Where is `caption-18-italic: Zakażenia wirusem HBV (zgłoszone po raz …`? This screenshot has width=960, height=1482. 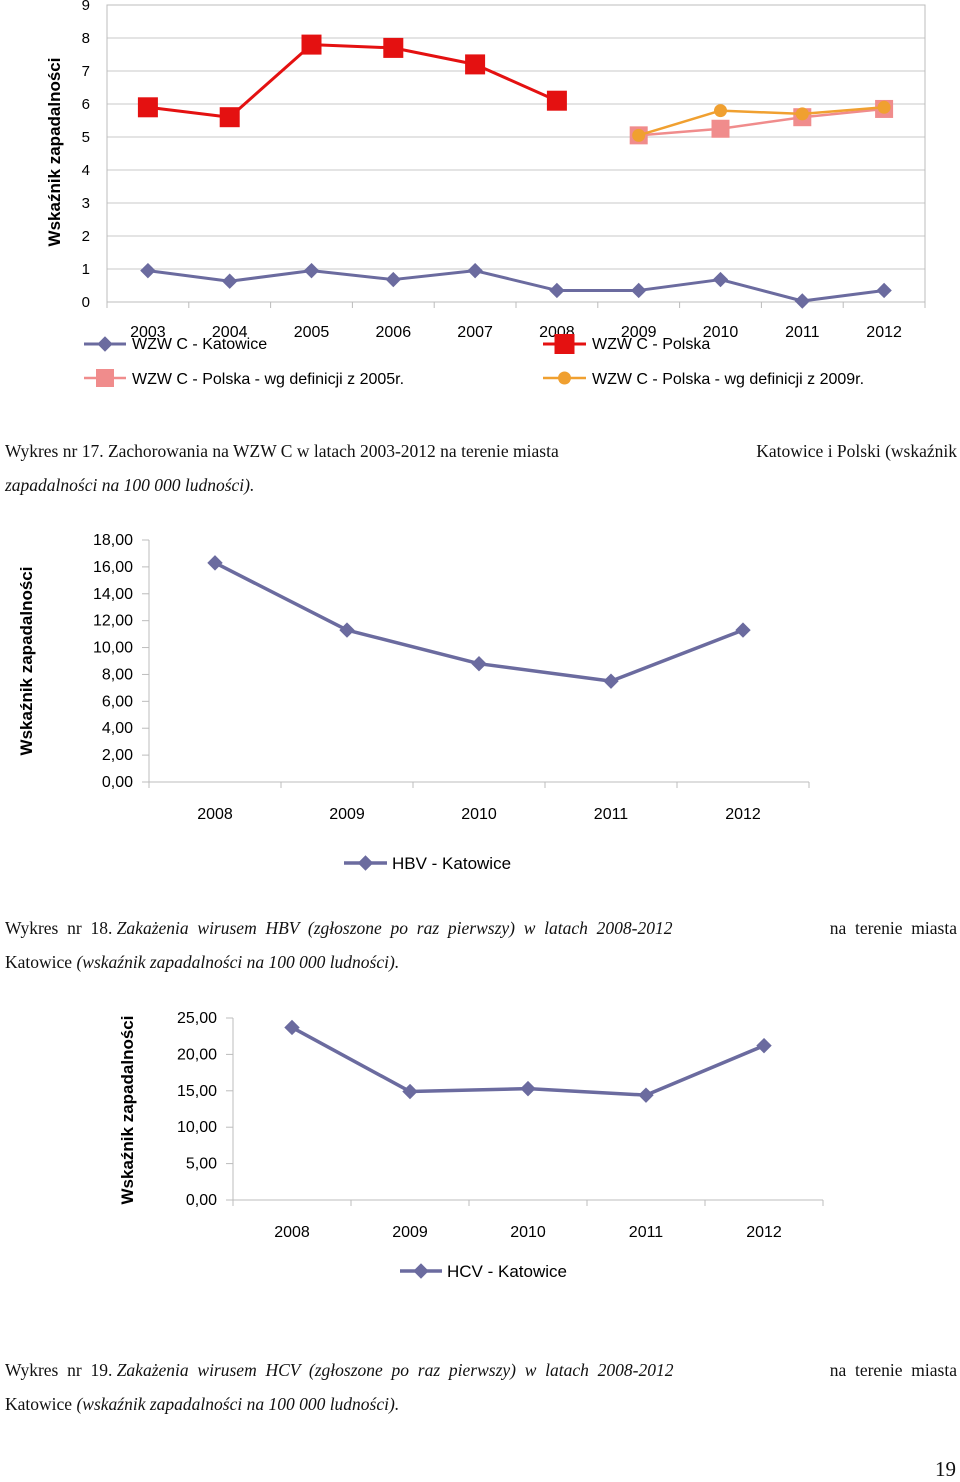 caption-18-italic: Zakażenia wirusem HBV (zgłoszone po raz … is located at coordinates (394, 928).